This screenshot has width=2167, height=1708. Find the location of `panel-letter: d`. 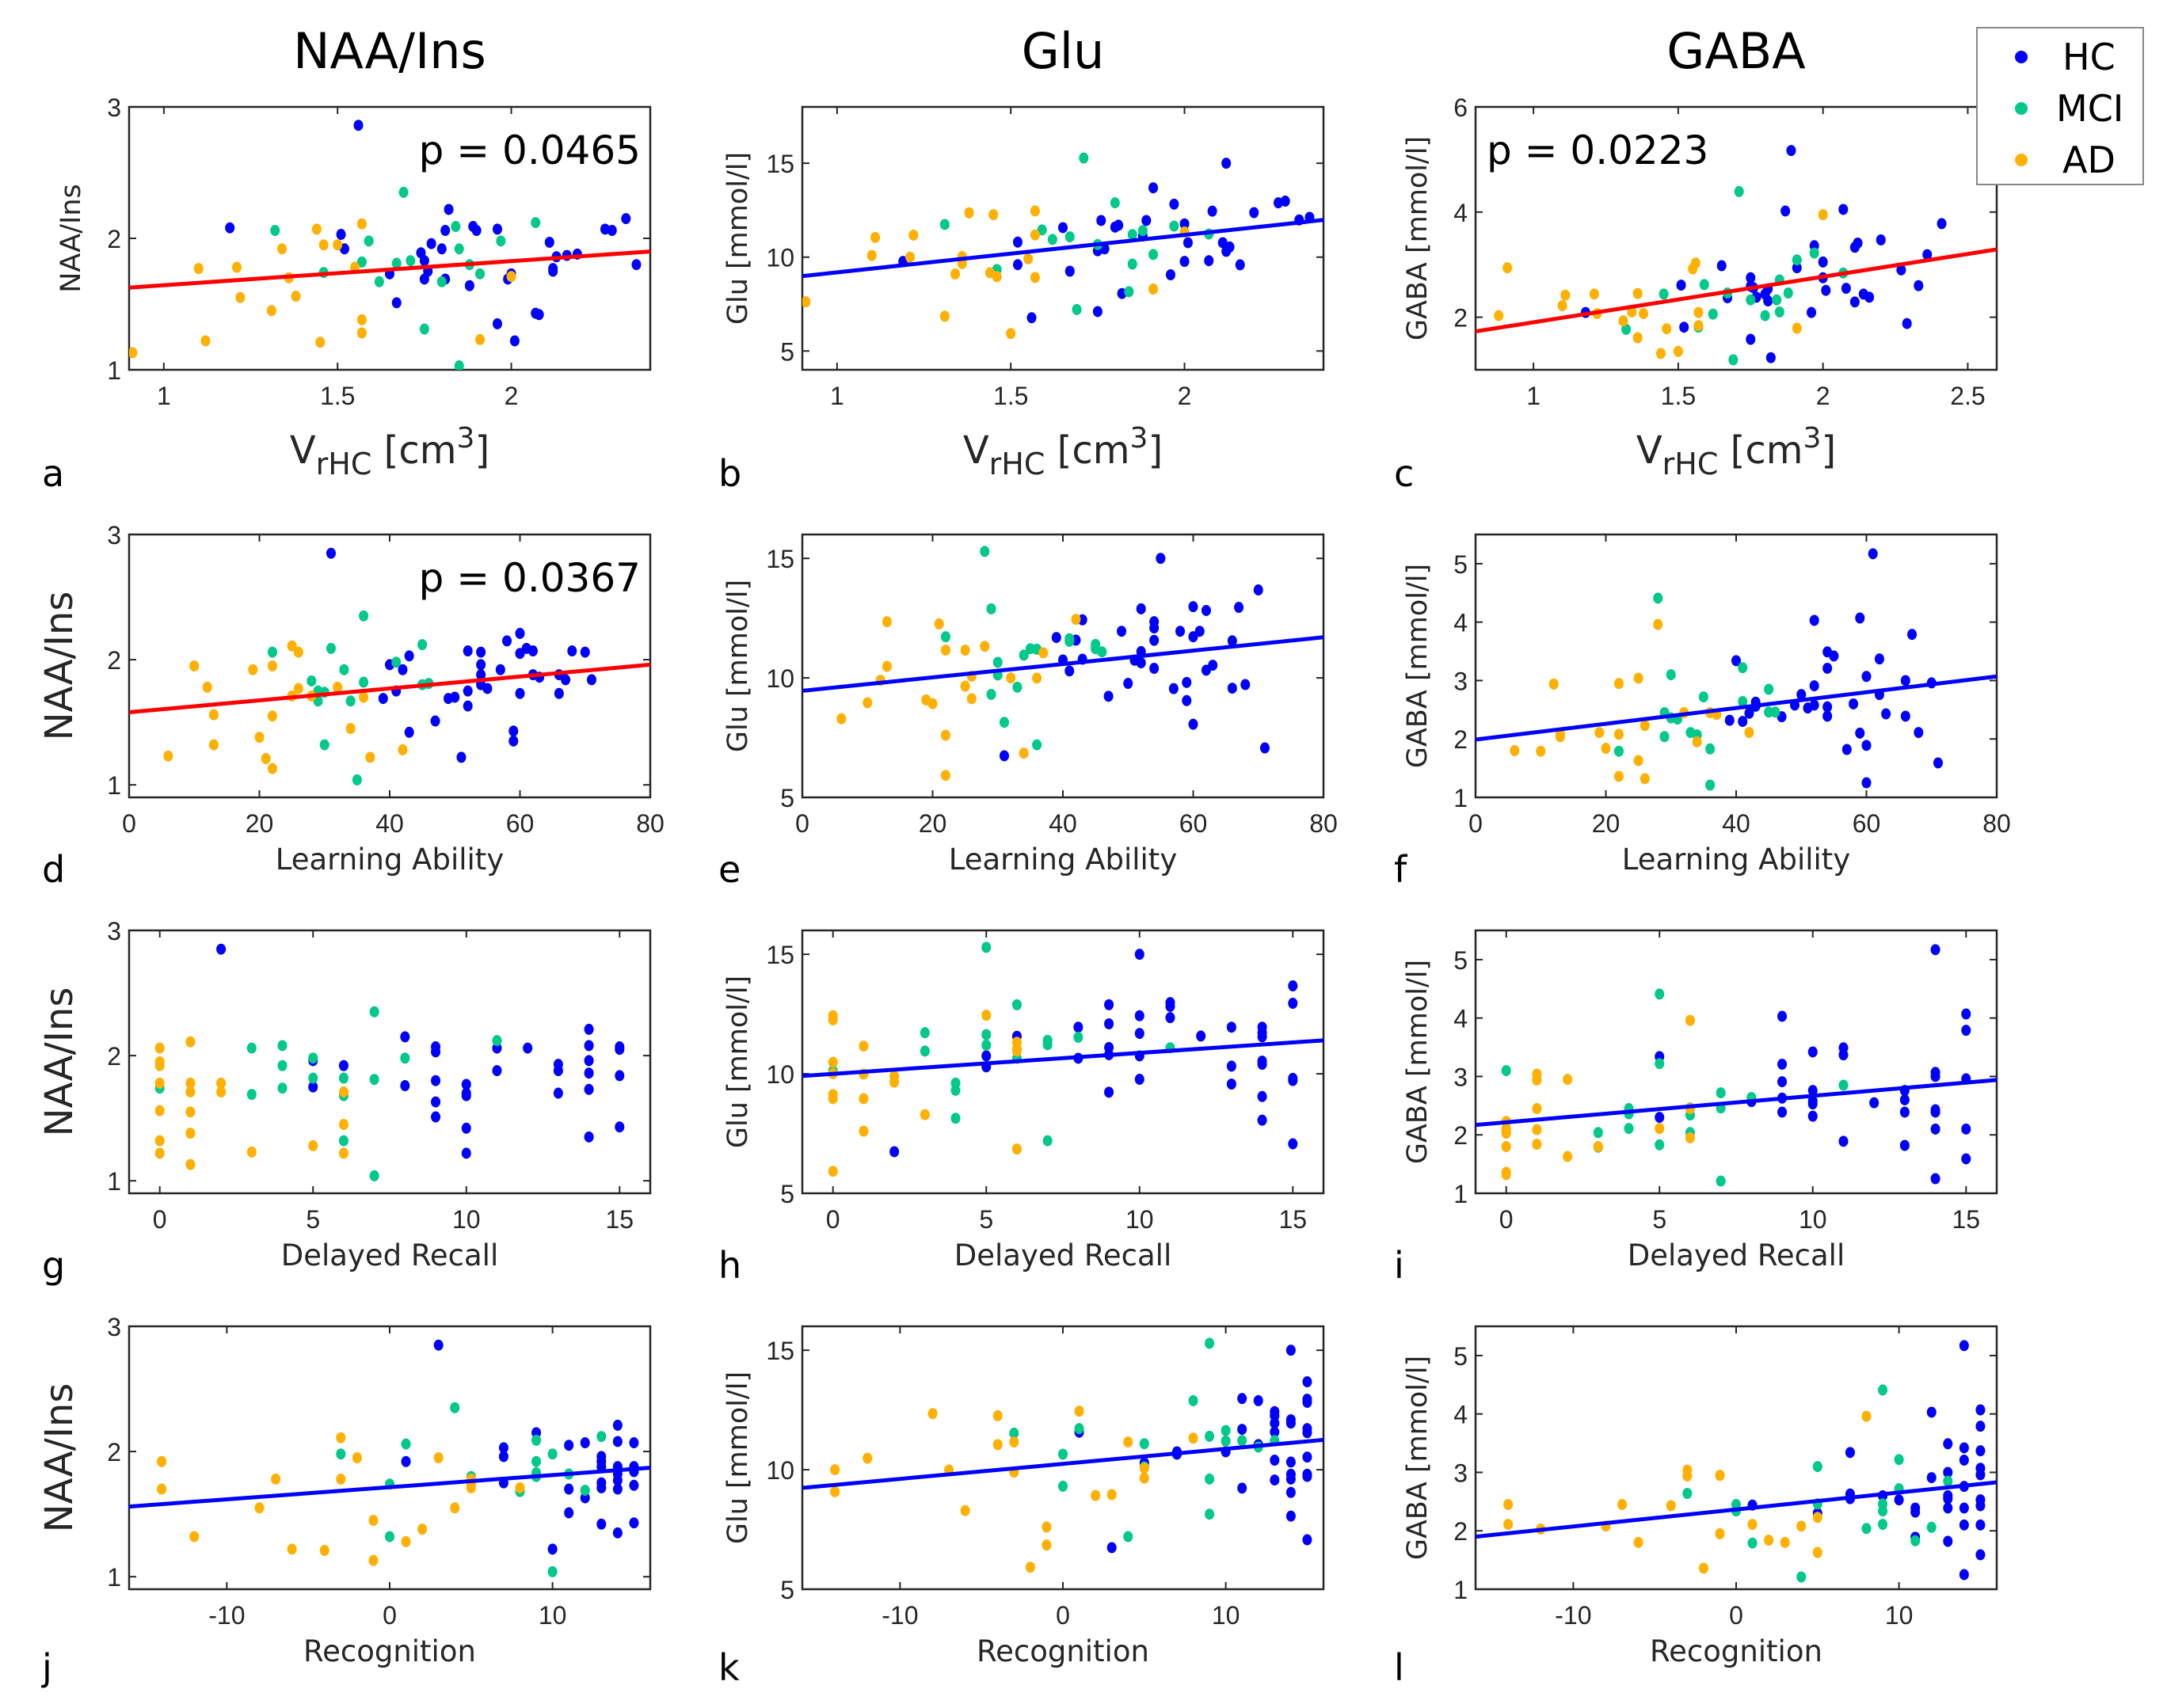

panel-letter: d is located at coordinates (53, 869).